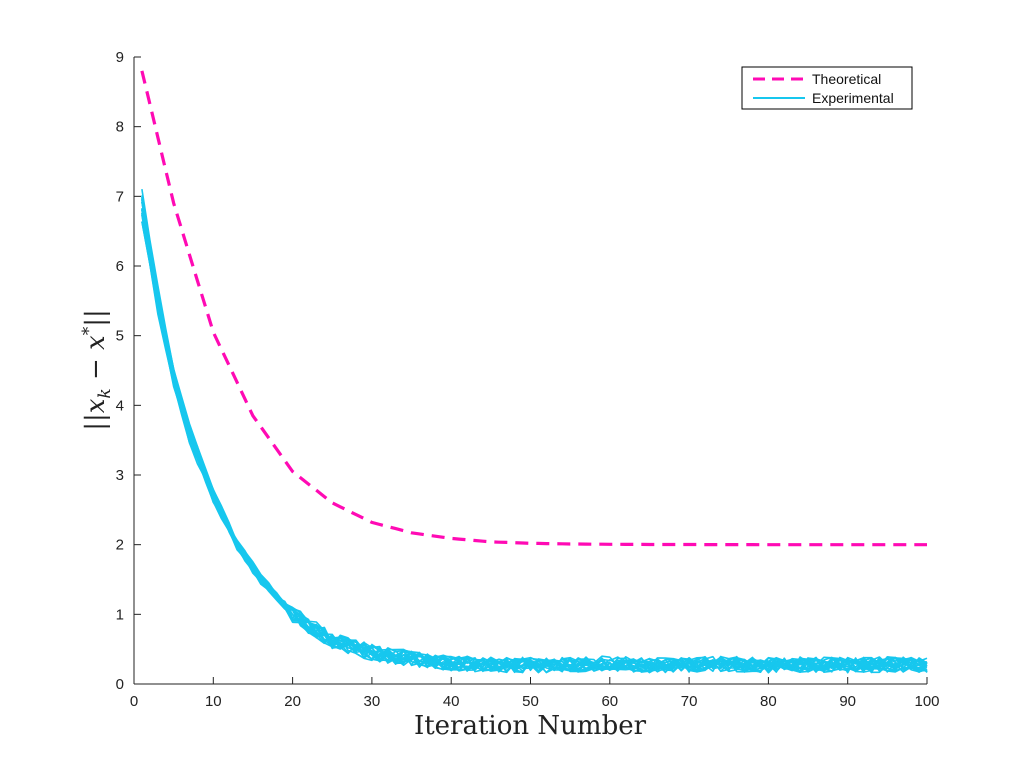 This screenshot has width=1024, height=768. Describe the element at coordinates (120, 475) in the screenshot. I see `y-tick-label: 3` at that location.